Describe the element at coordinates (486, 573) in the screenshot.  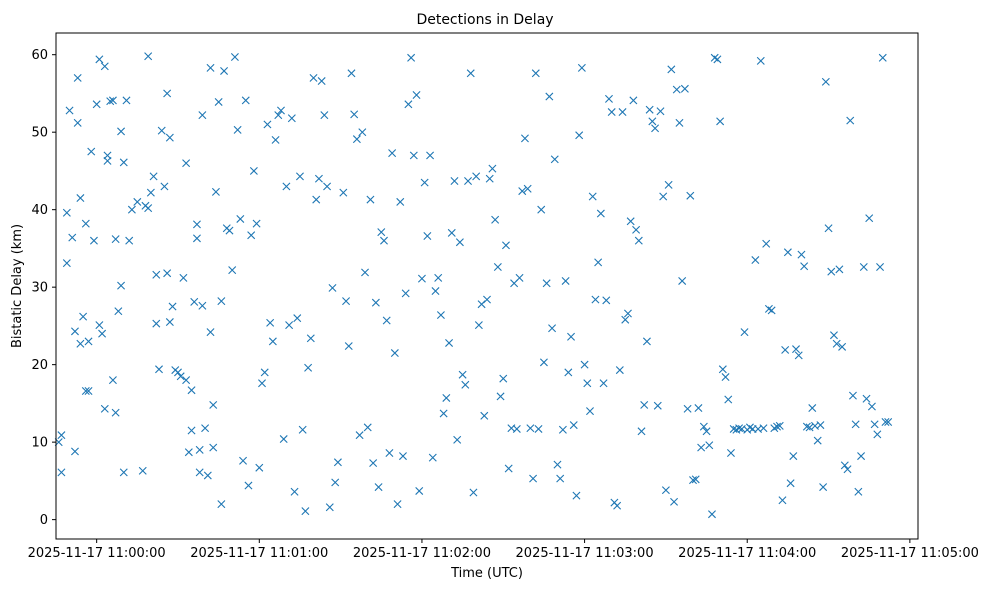
I see `x-axis-label: Time (UTC)` at that location.